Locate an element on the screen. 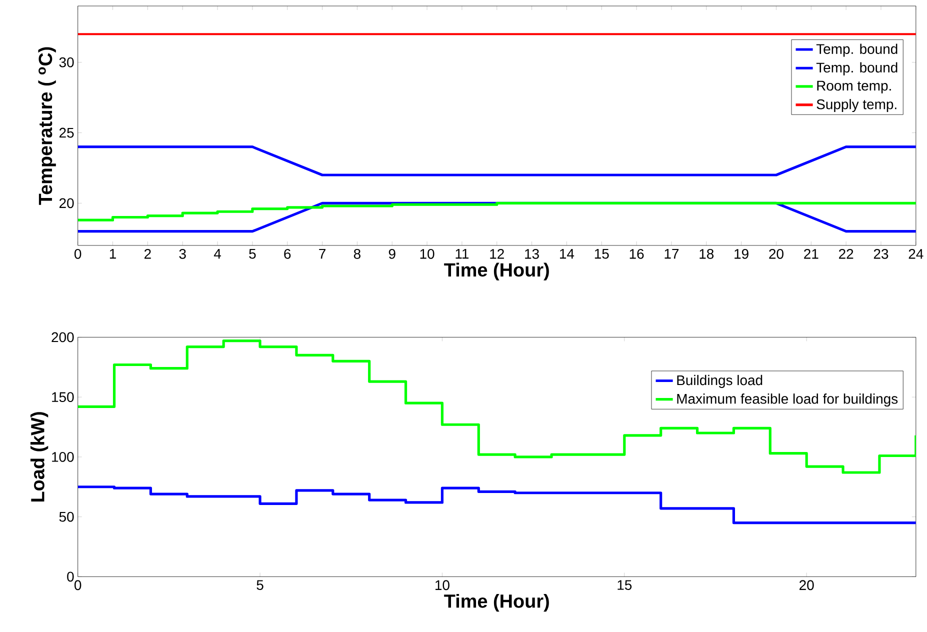 This screenshot has width=927, height=632. y-tick-label: 0 is located at coordinates (70, 577).